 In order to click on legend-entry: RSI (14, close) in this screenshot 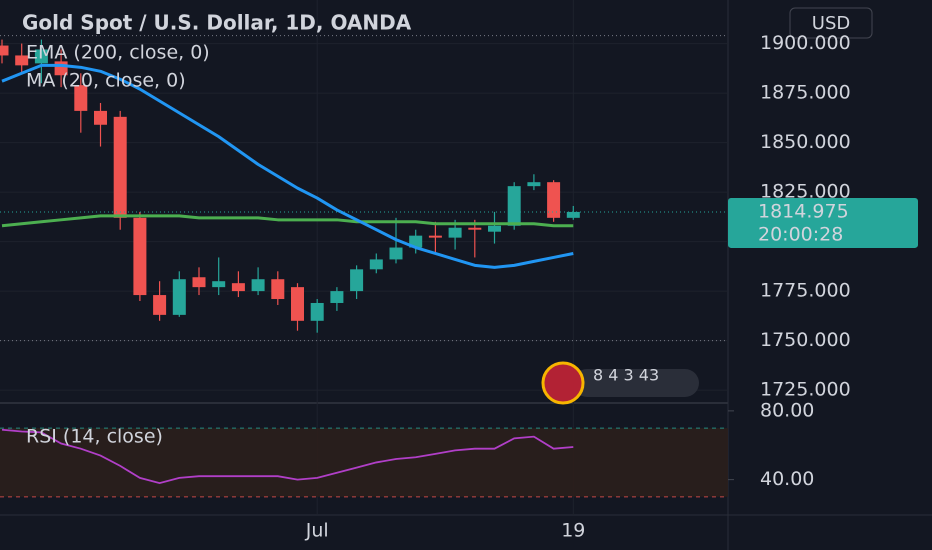, I will do `click(94, 437)`.